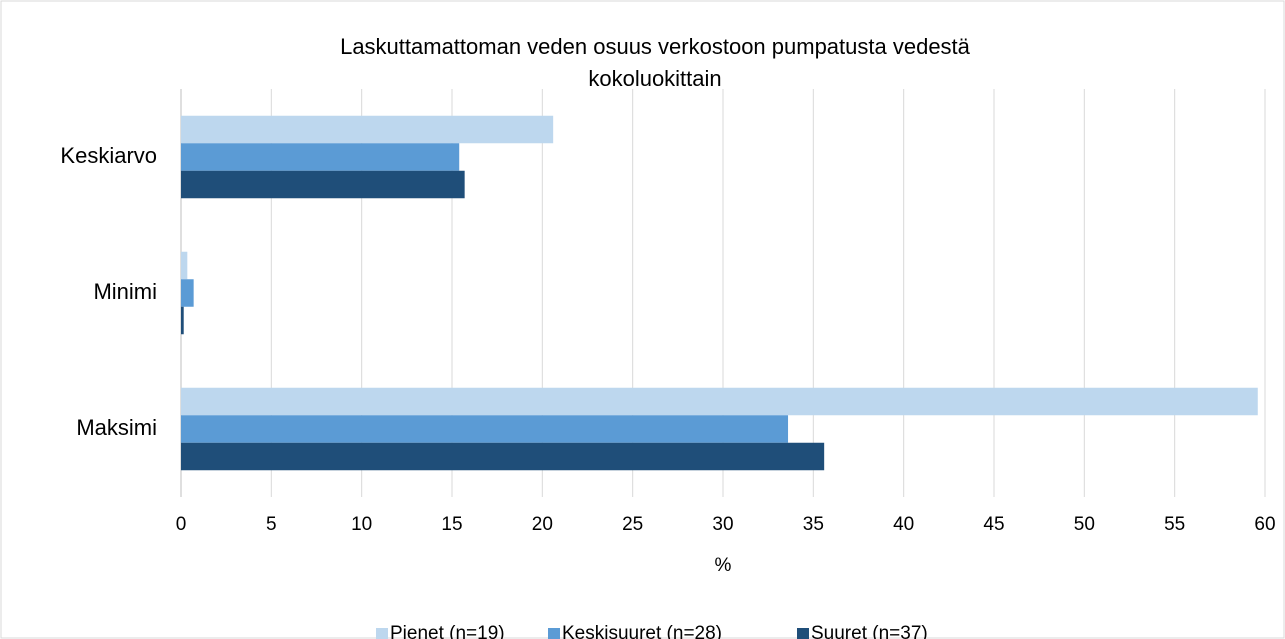  I want to click on x-tick-label: 20, so click(542, 524).